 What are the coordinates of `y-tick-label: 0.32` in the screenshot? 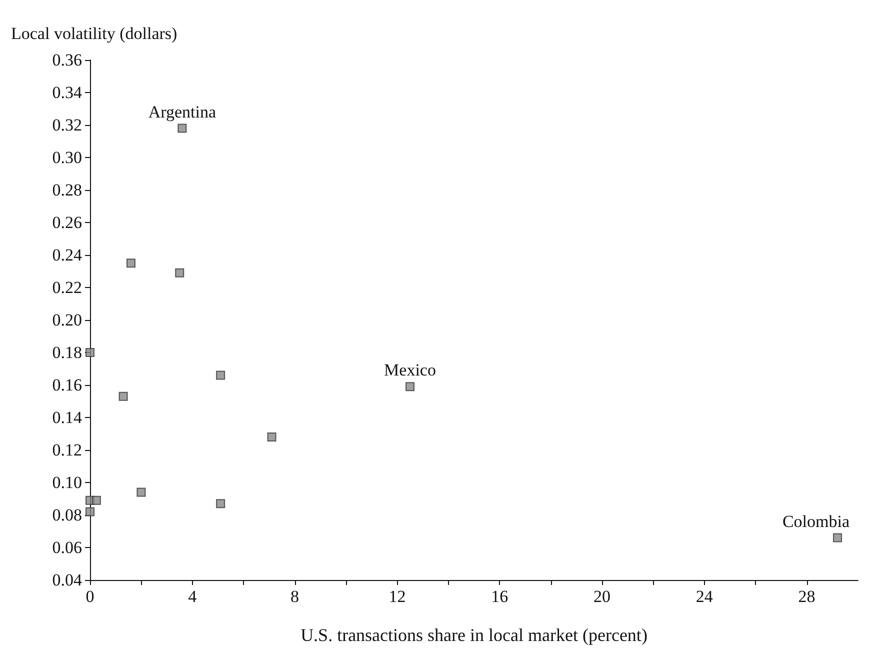 It's located at (67, 125).